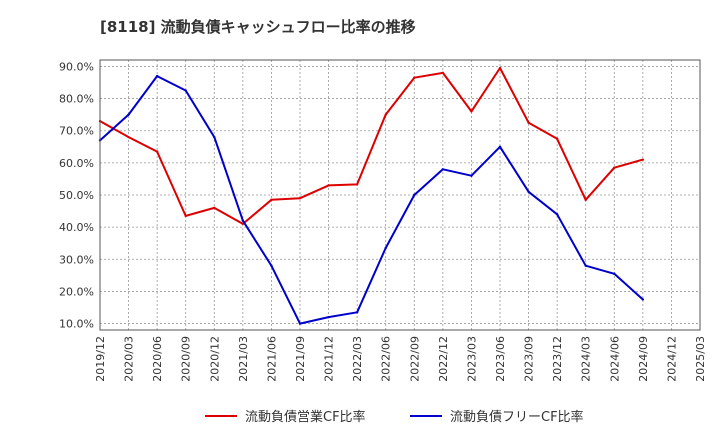 The width and height of the screenshot is (720, 440). What do you see at coordinates (271, 359) in the screenshot?
I see `x-tick-label: 2021/06` at bounding box center [271, 359].